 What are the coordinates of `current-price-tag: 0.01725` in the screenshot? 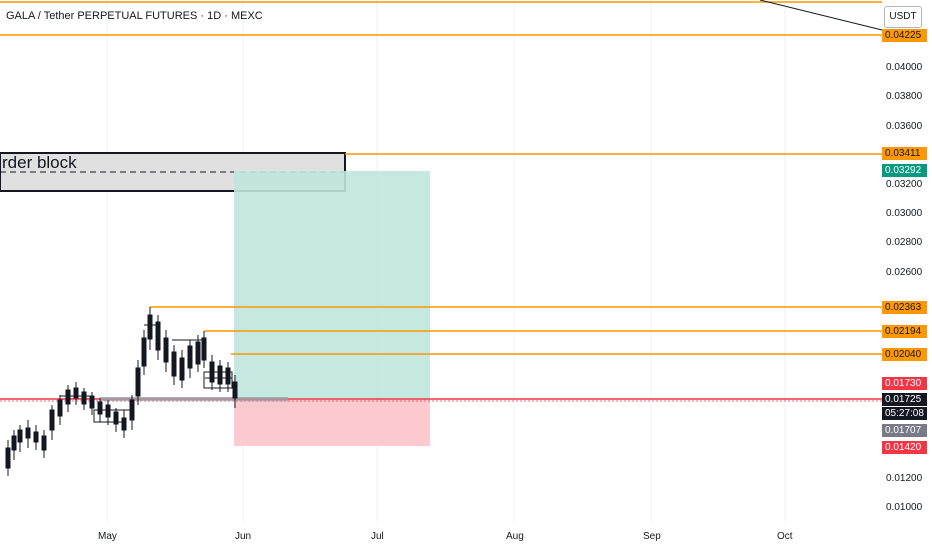 It's located at (904, 399).